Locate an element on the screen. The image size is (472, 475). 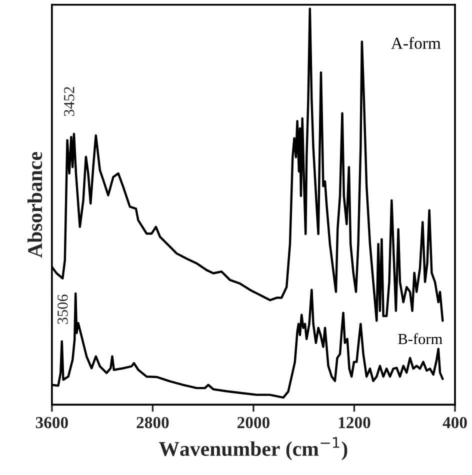
annotation: 3452 is located at coordinates (69, 101).